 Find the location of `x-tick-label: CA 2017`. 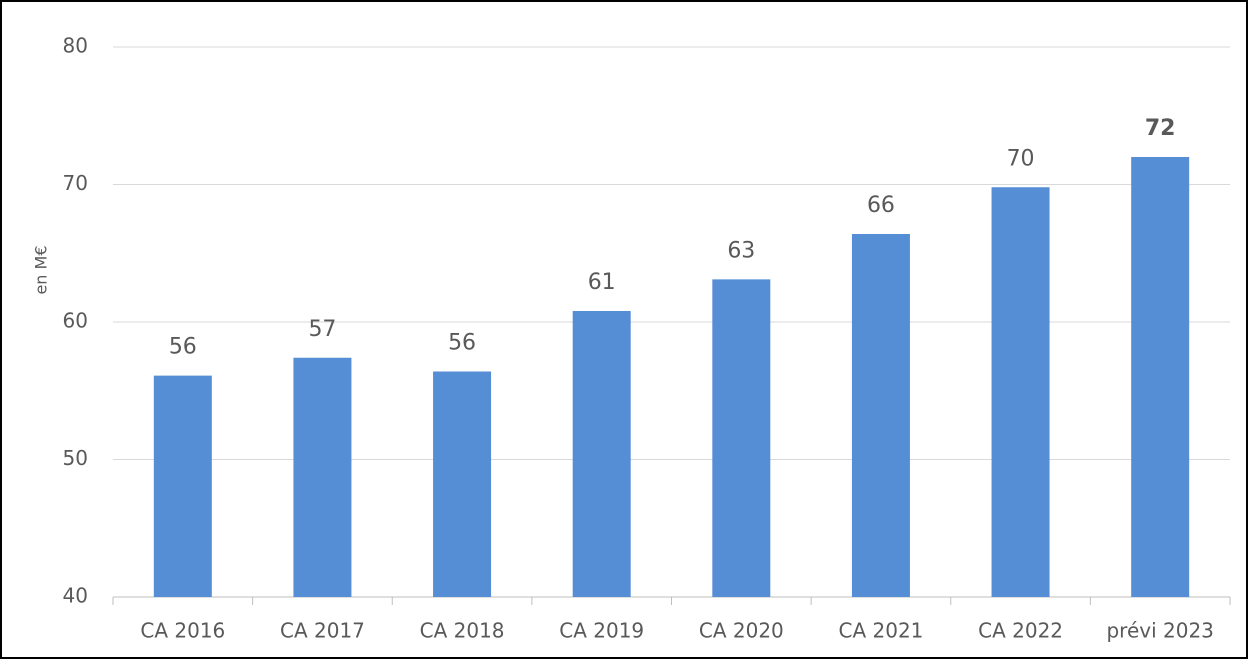

x-tick-label: CA 2017 is located at coordinates (322, 631).